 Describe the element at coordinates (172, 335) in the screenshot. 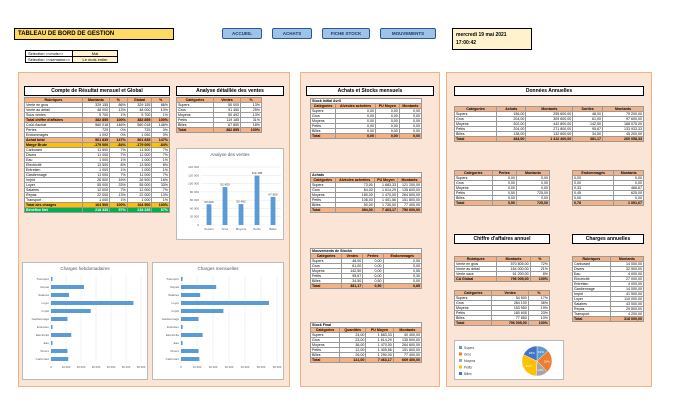

I see `y-tick-label: Electricité` at that location.